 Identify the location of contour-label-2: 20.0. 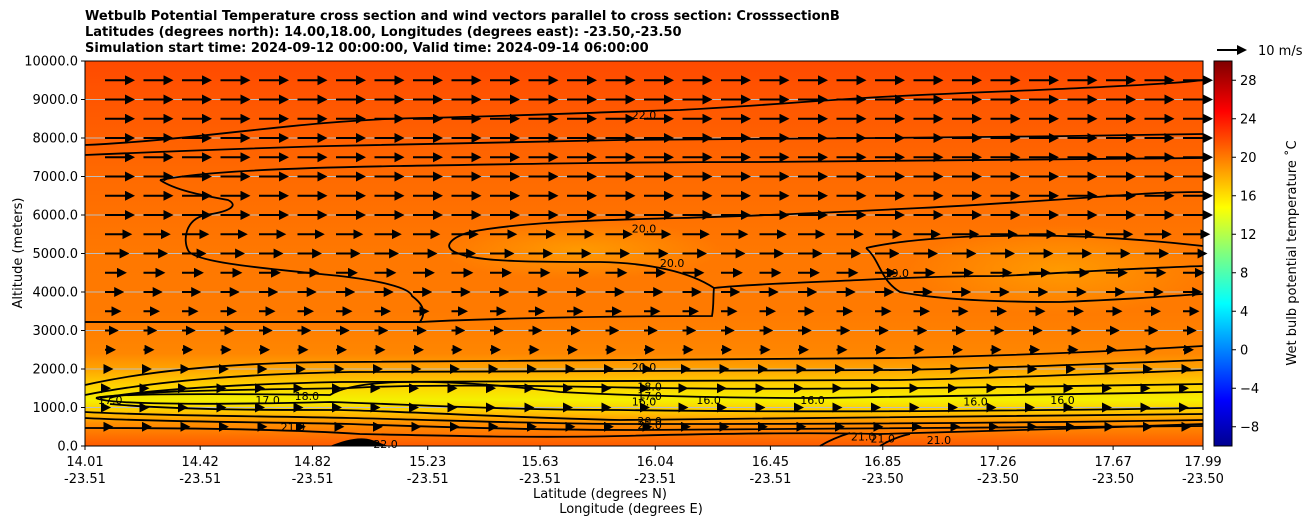
(672, 263).